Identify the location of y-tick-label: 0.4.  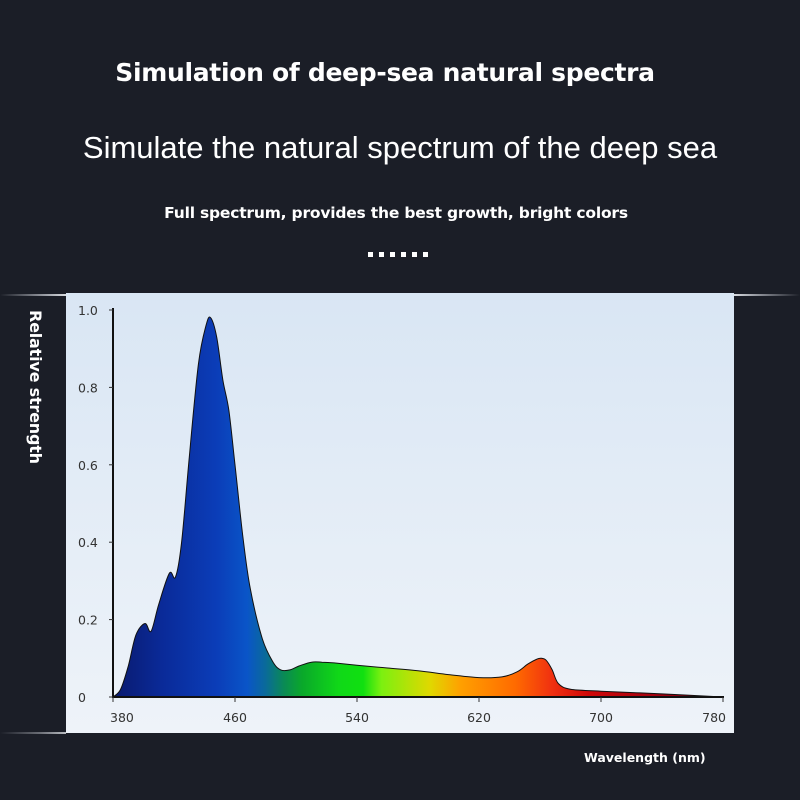
(88, 542).